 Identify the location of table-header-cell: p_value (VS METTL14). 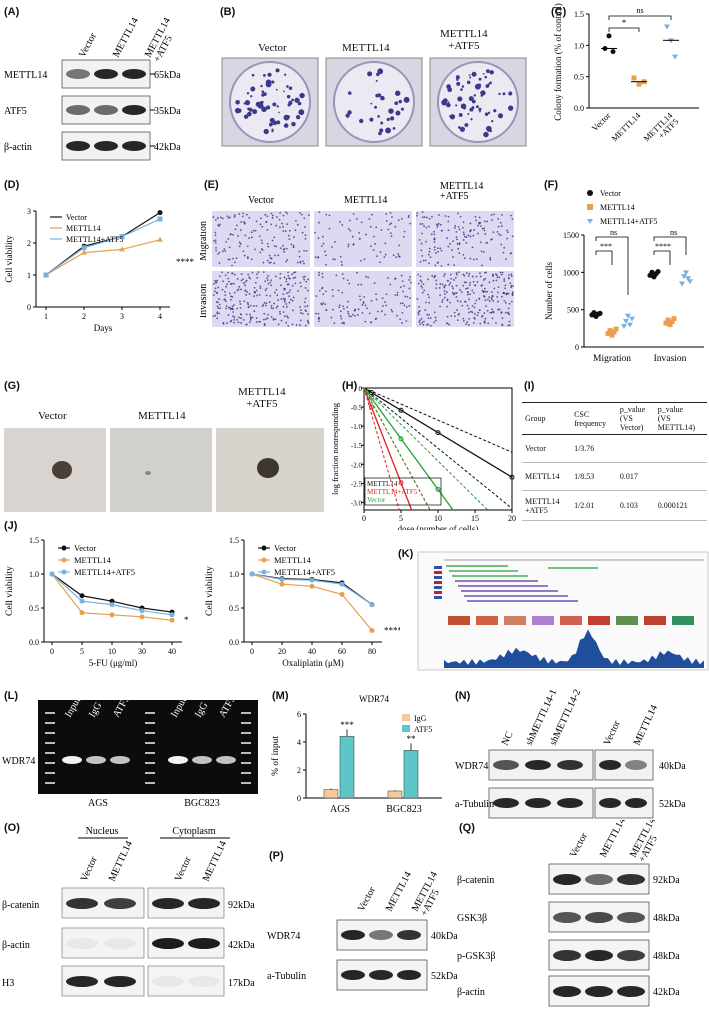
(680, 418).